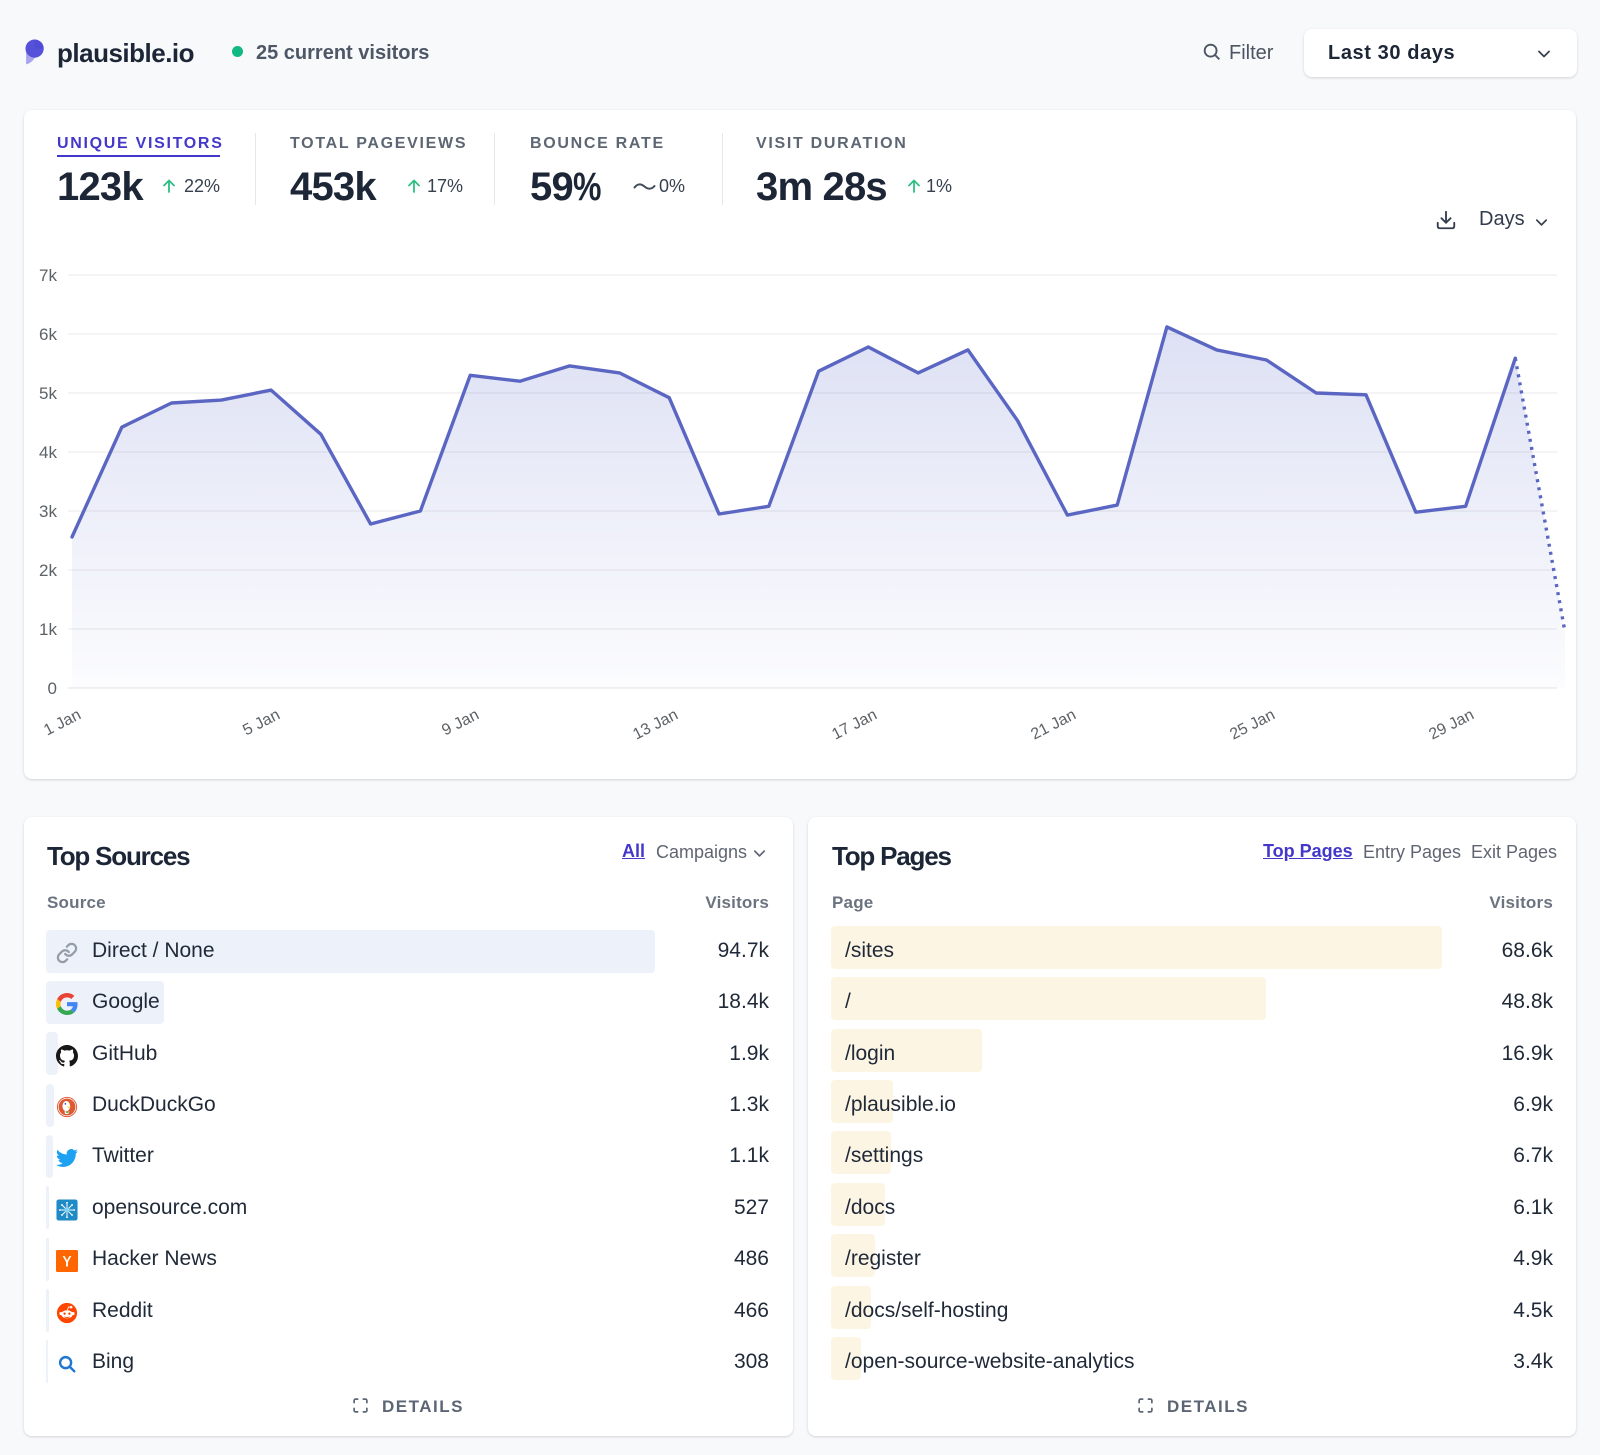 The image size is (1600, 1455). I want to click on svg-text: 13 Jan, so click(655, 724).